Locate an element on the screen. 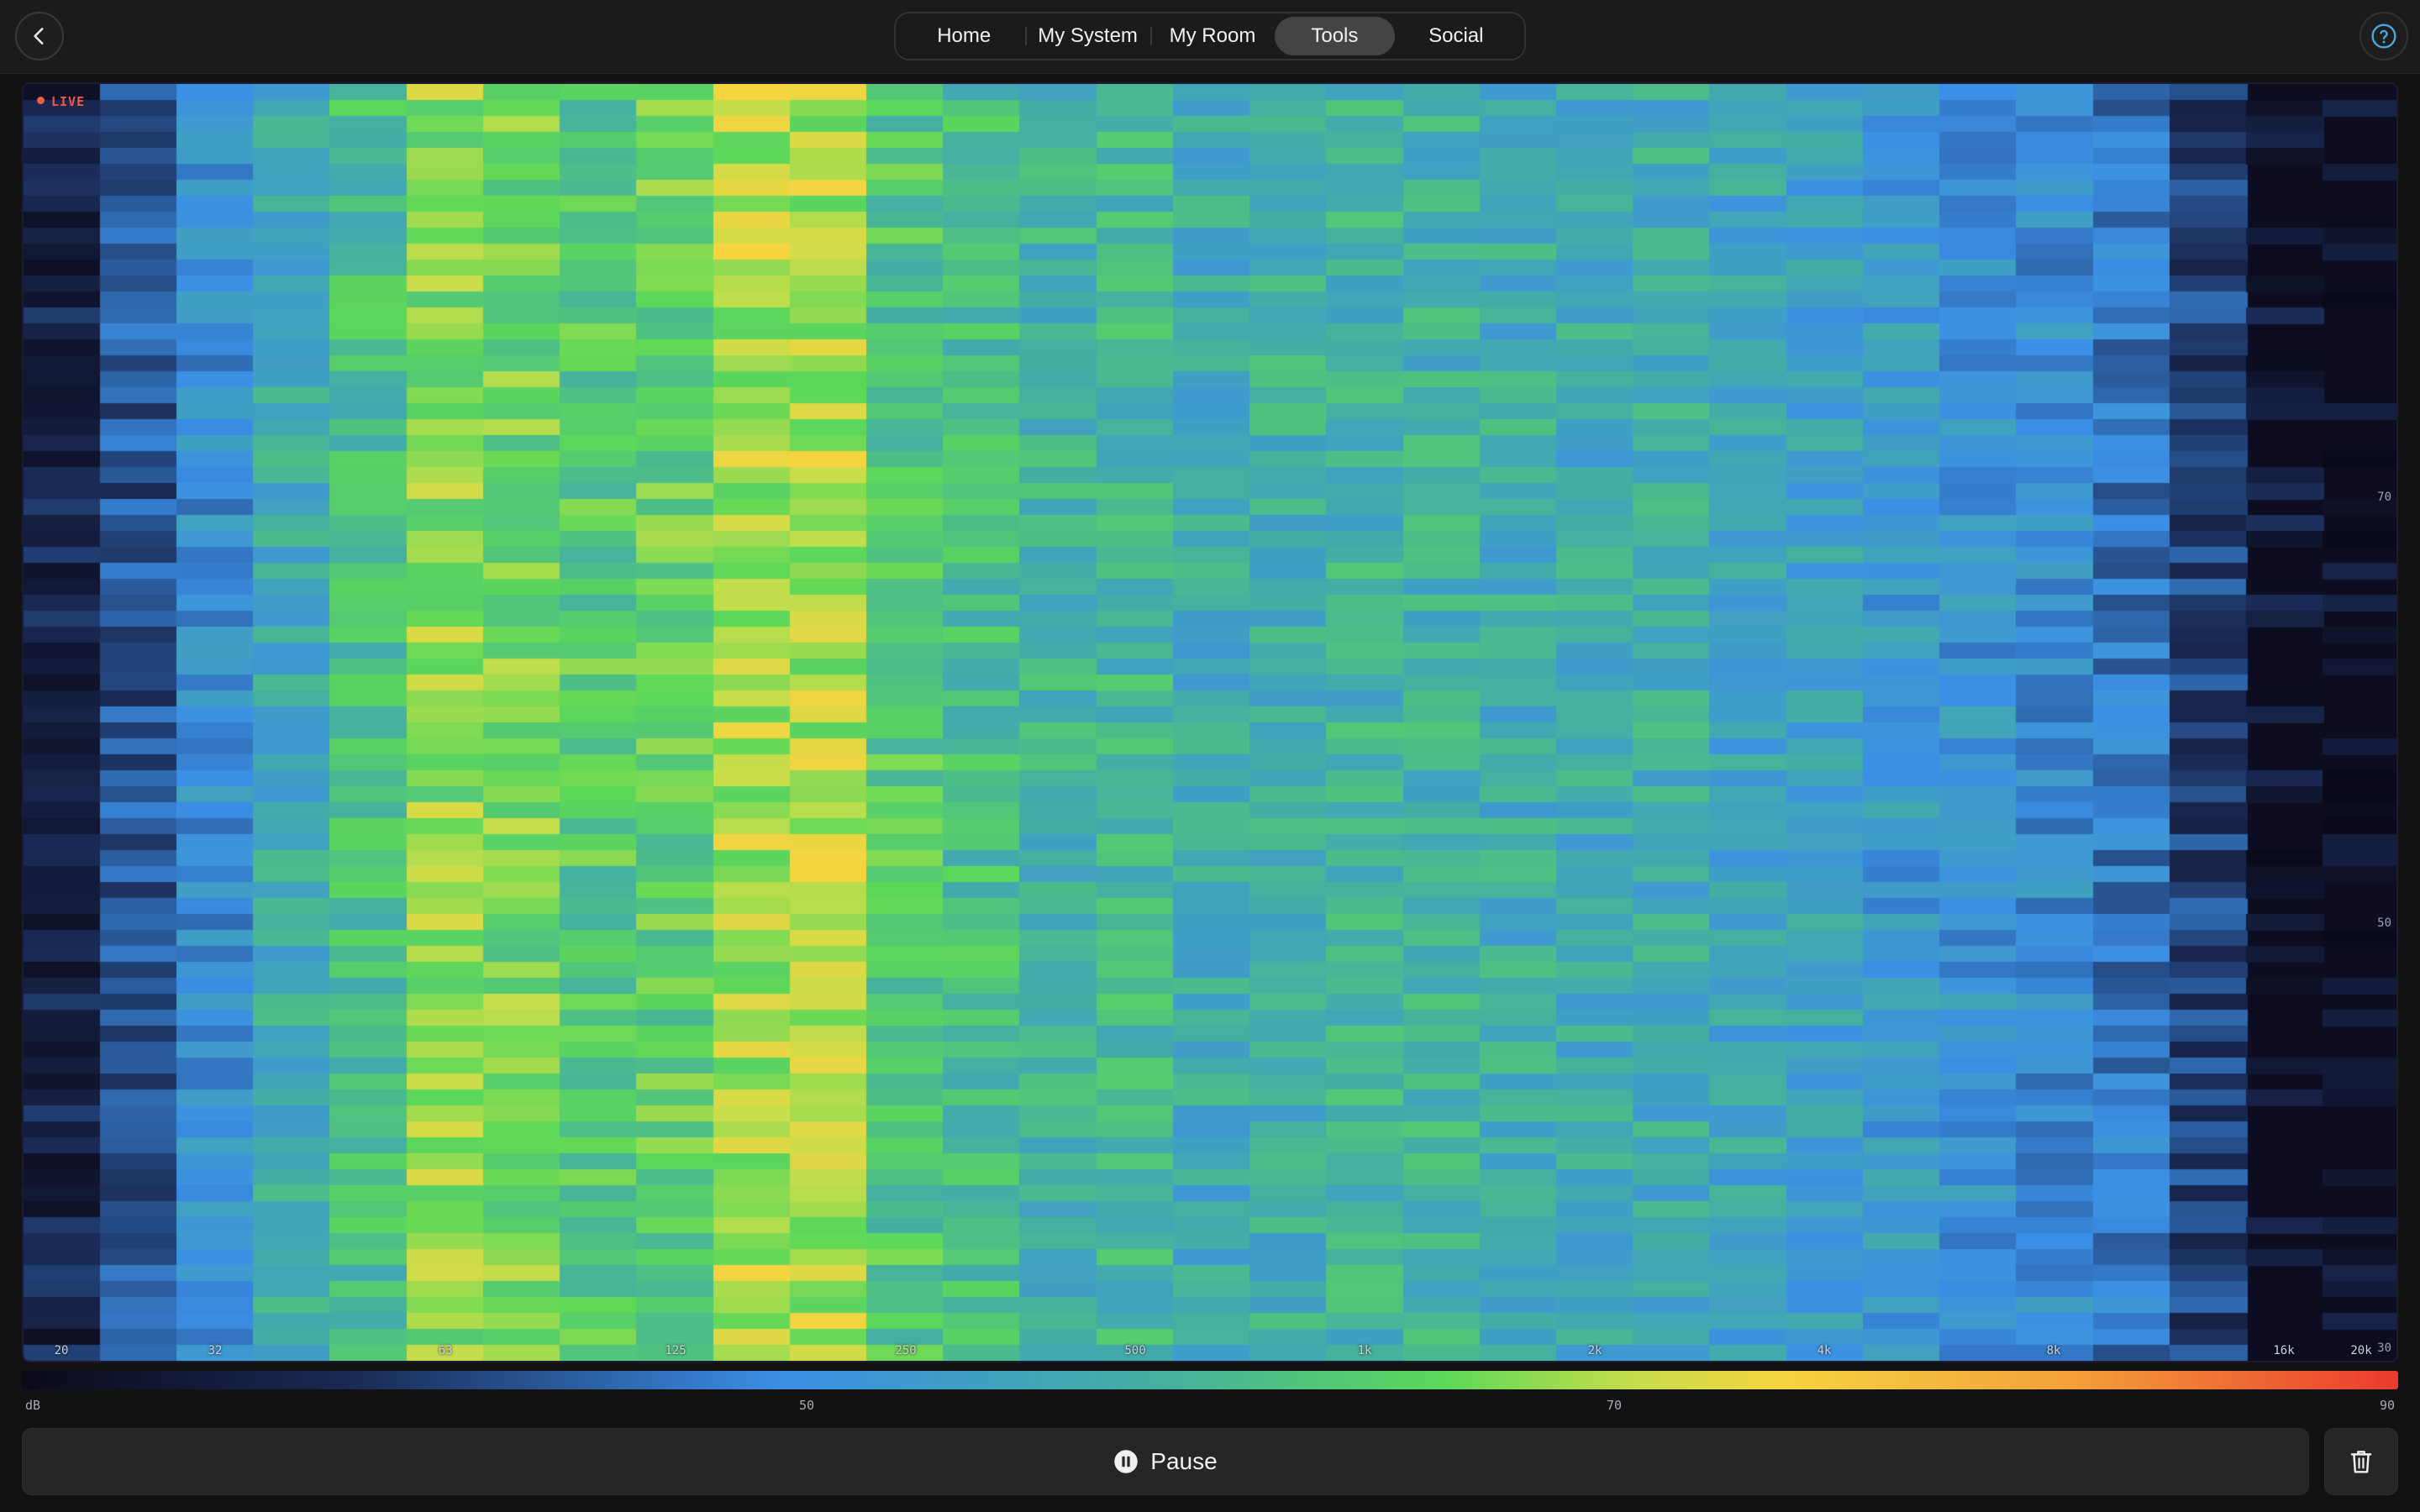 The width and height of the screenshot is (2420, 1512). pause-circle-icon is located at coordinates (1126, 1461).